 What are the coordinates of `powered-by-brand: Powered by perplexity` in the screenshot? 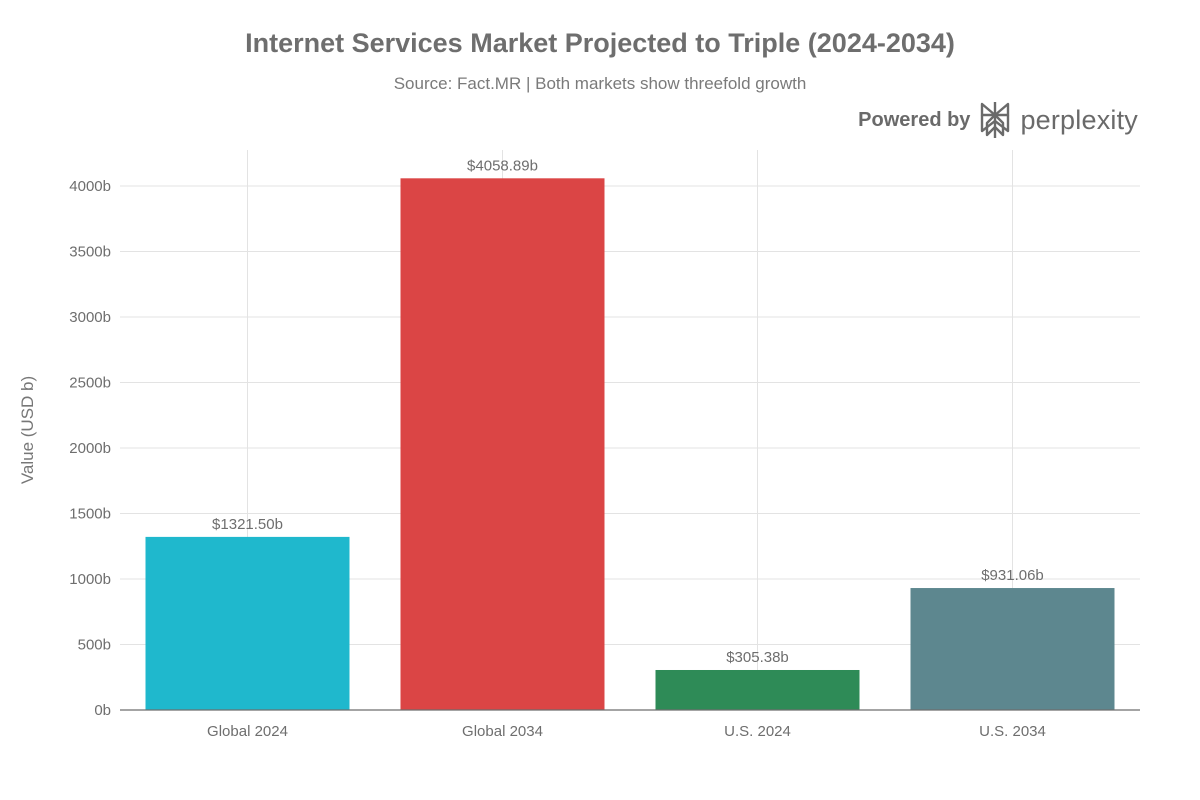 It's located at (998, 120).